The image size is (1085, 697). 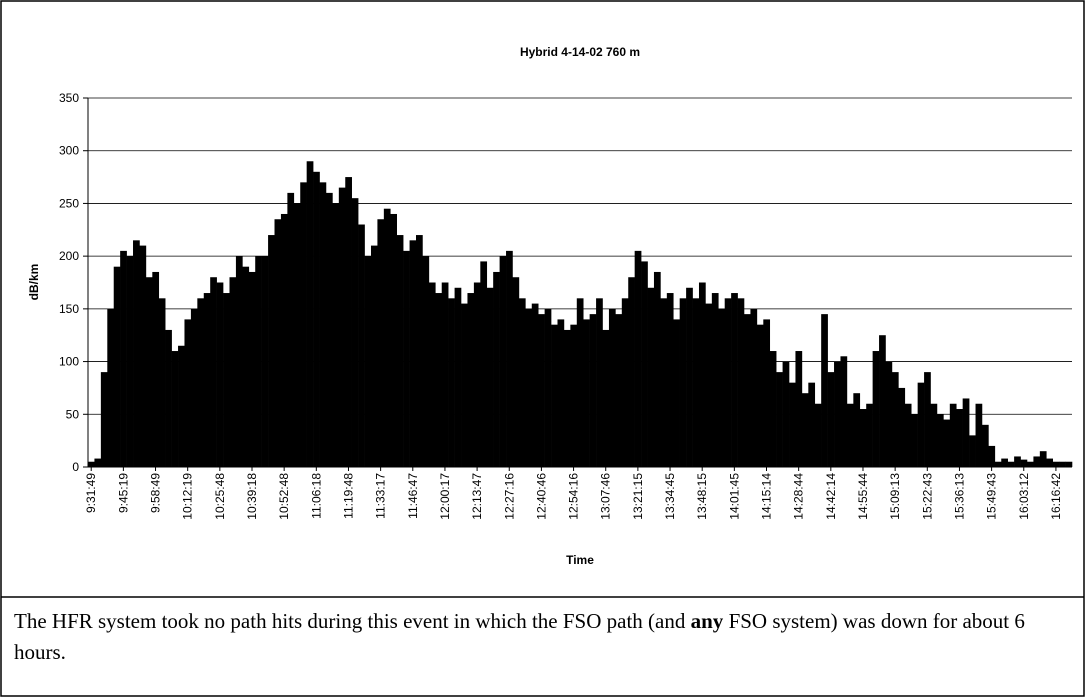 I want to click on x-tick-label: 13:48:15, so click(x=702, y=496).